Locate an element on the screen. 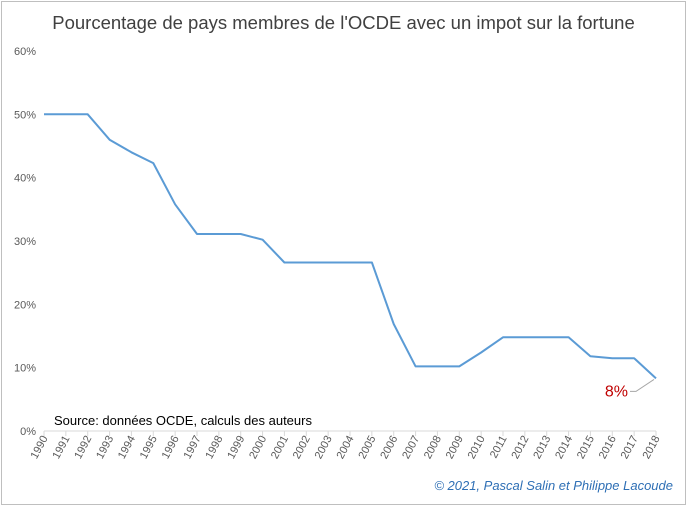 This screenshot has height=506, width=687. x-tick-label: 2003 is located at coordinates (324, 447).